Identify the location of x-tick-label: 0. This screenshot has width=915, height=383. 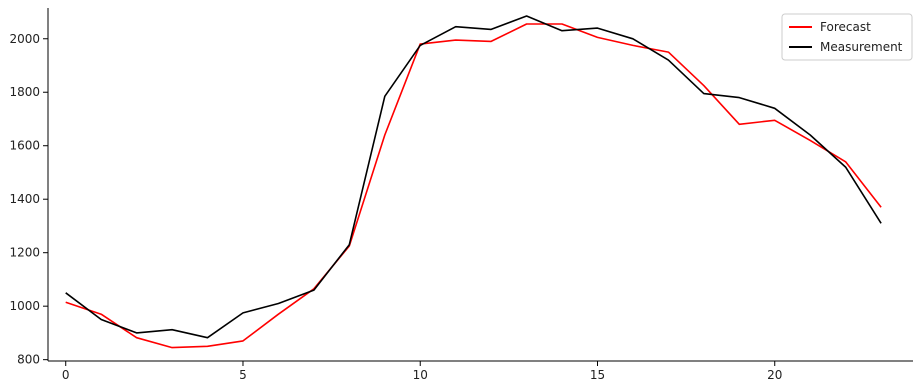
(66, 375).